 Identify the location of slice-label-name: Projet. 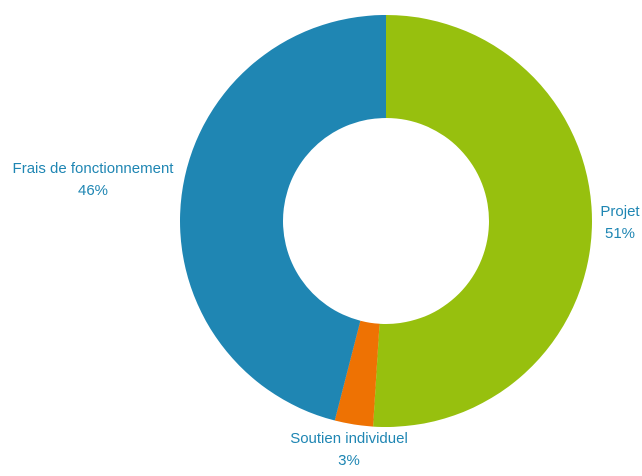
(620, 211).